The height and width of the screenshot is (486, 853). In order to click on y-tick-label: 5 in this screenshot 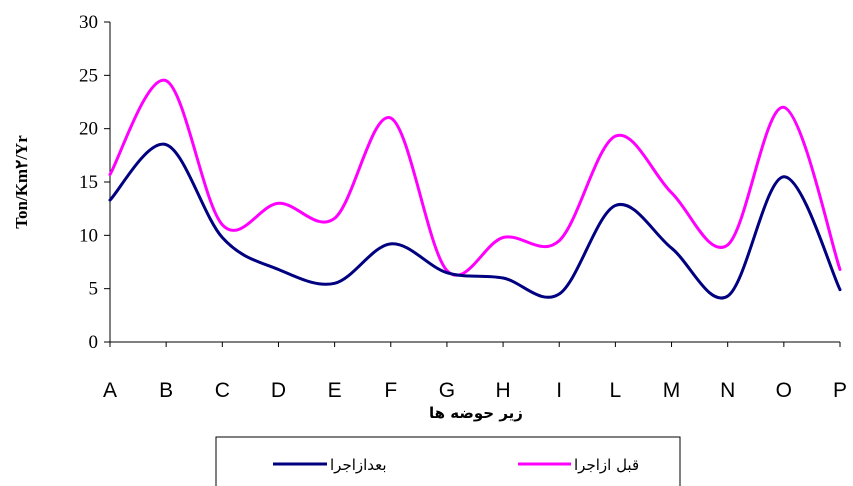, I will do `click(94, 289)`.